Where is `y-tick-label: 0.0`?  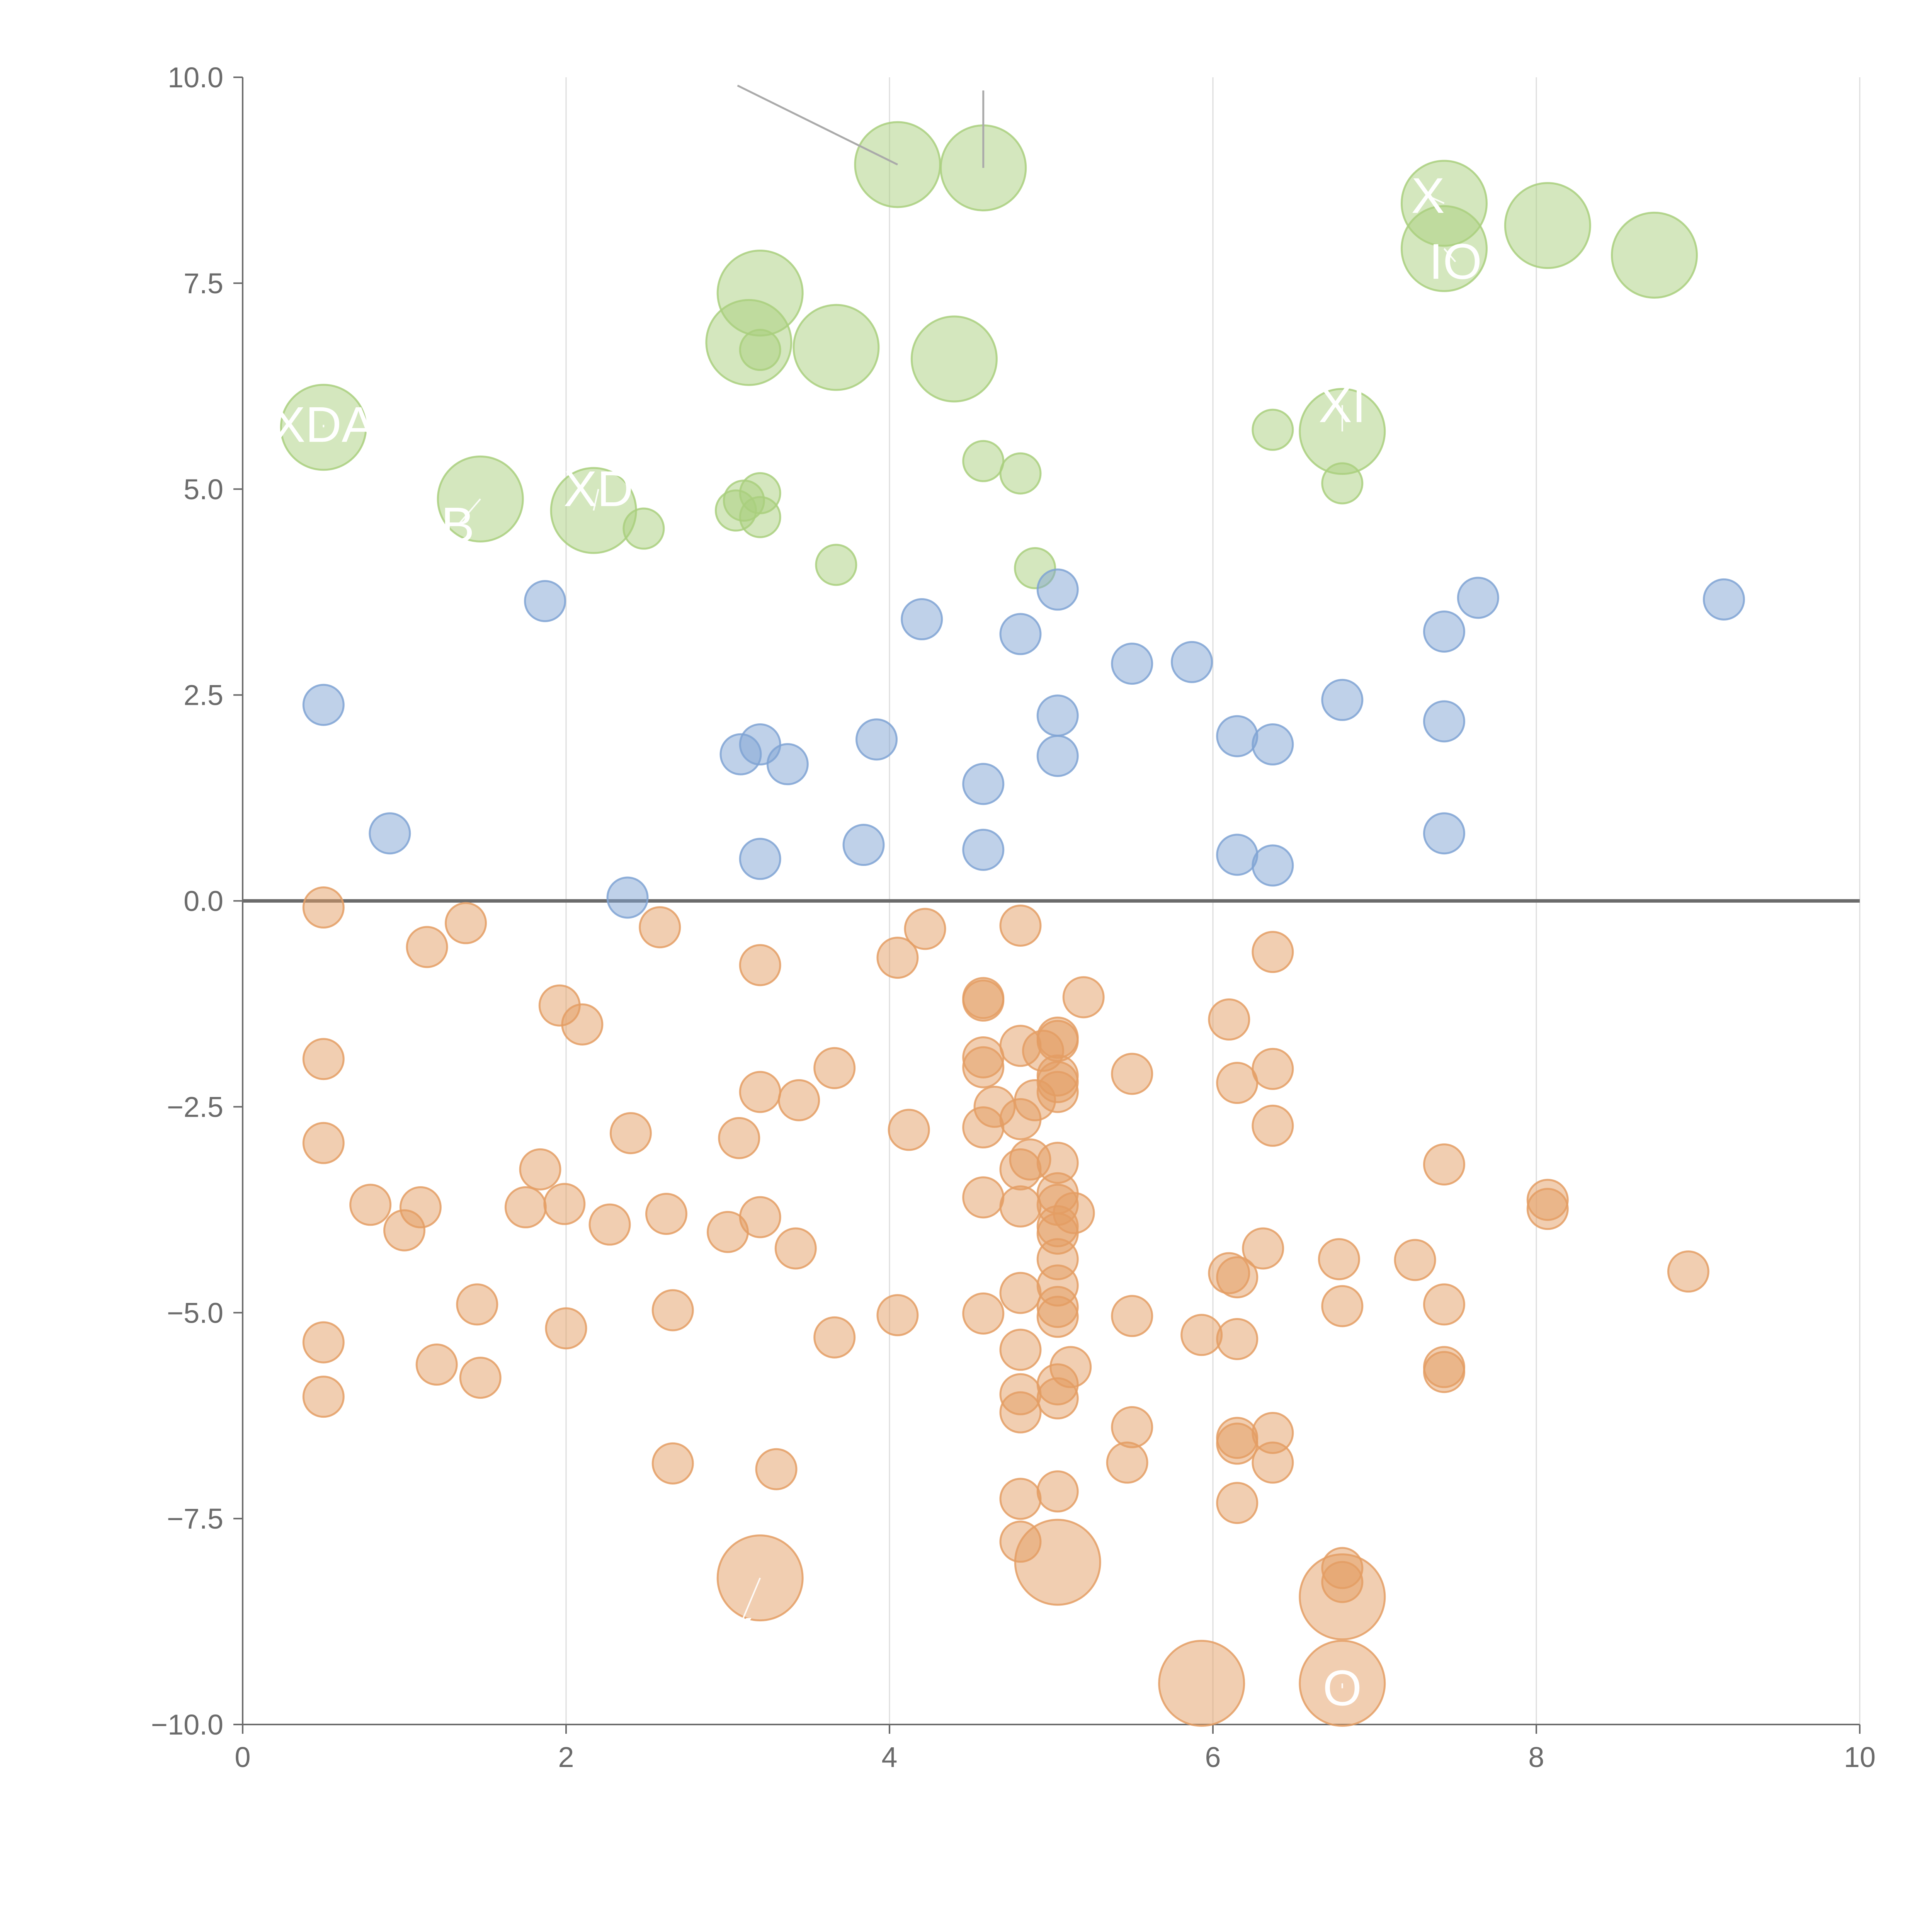
y-tick-label: 0.0 is located at coordinates (204, 901).